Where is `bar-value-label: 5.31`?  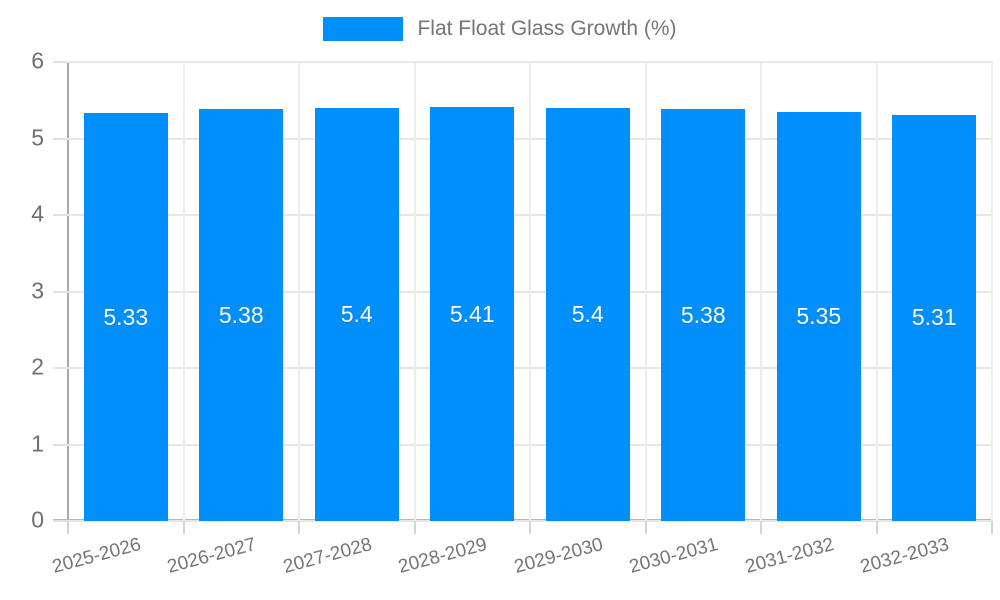
bar-value-label: 5.31 is located at coordinates (934, 317).